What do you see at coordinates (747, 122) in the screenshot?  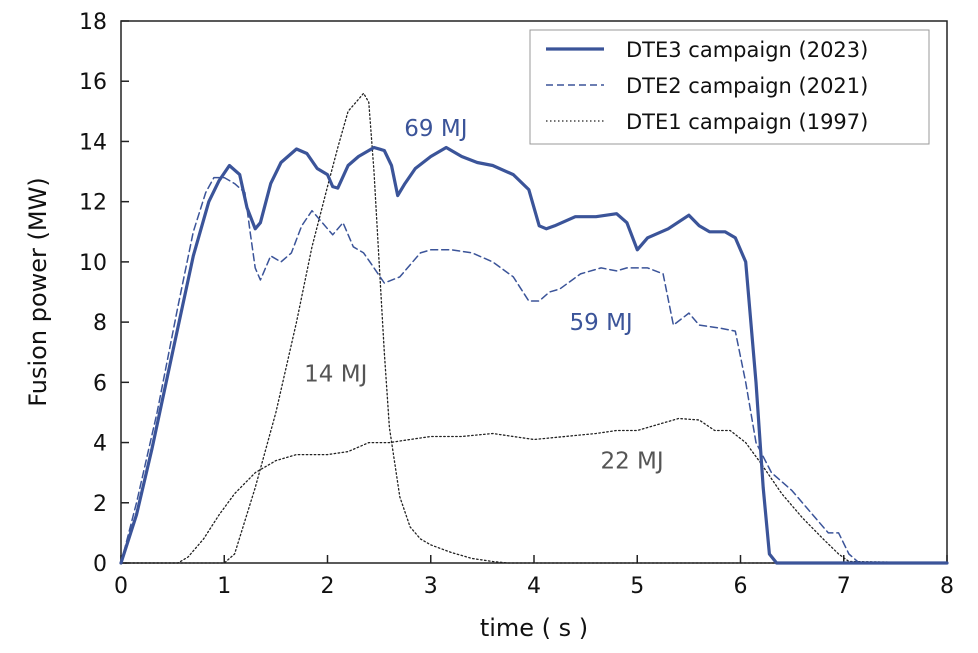 I see `legend-label-dte1: DTE1 campaign (1997)` at bounding box center [747, 122].